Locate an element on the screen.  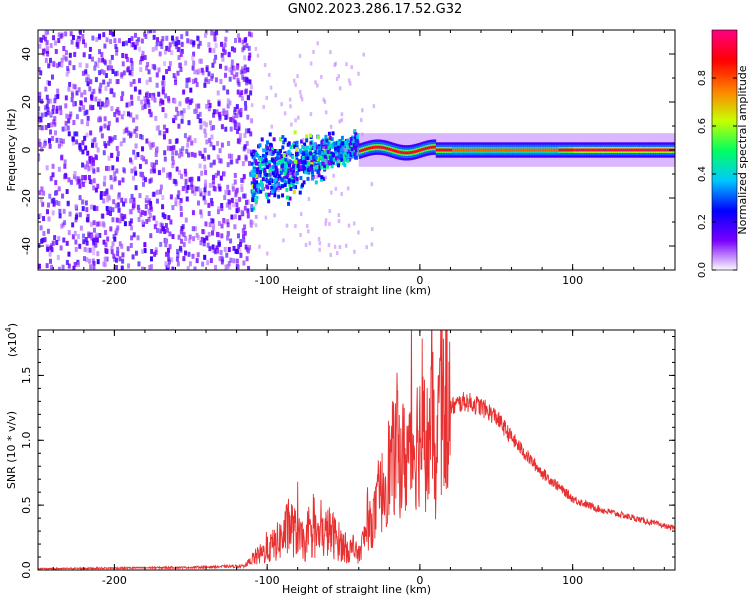
x-tick-label: -200 is located at coordinates (114, 580).